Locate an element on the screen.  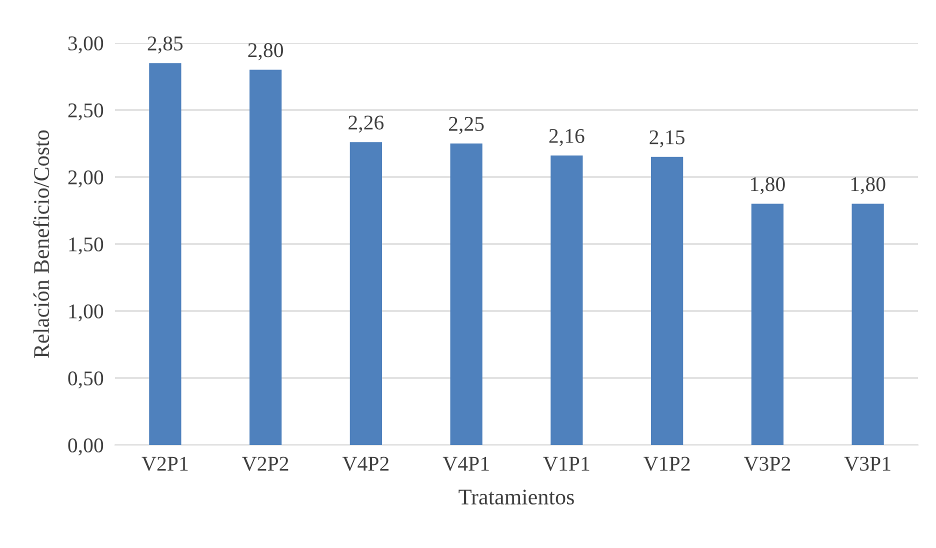
data-label: 2,85 is located at coordinates (165, 45).